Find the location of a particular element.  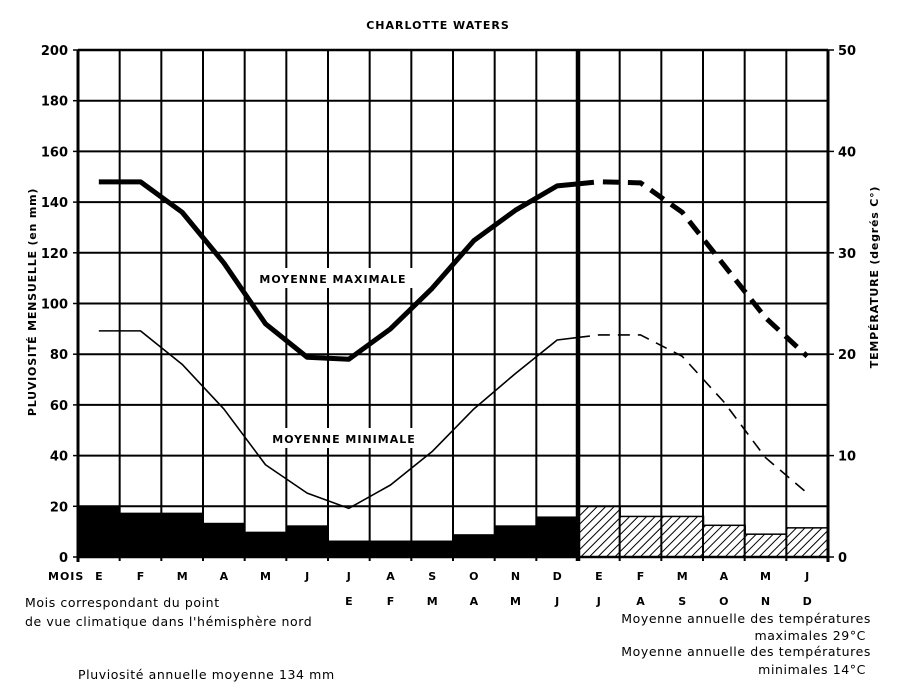

x-tick-label-northern: E is located at coordinates (349, 601).